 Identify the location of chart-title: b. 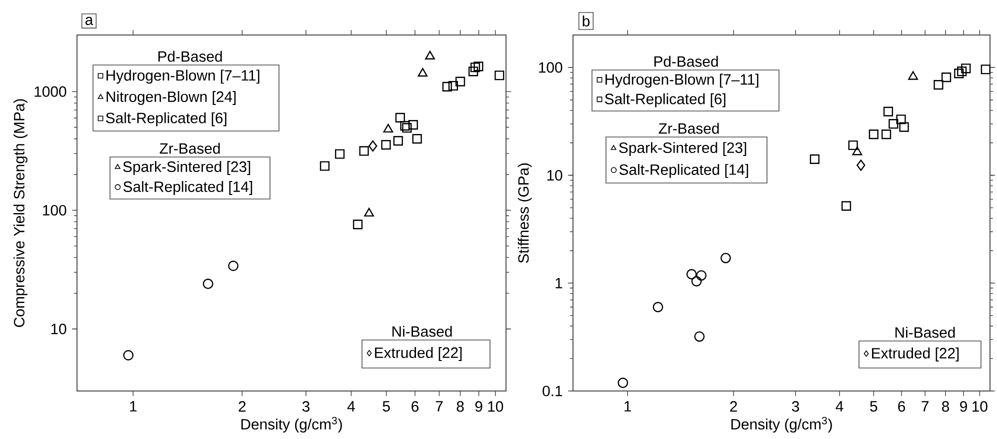
(586, 21).